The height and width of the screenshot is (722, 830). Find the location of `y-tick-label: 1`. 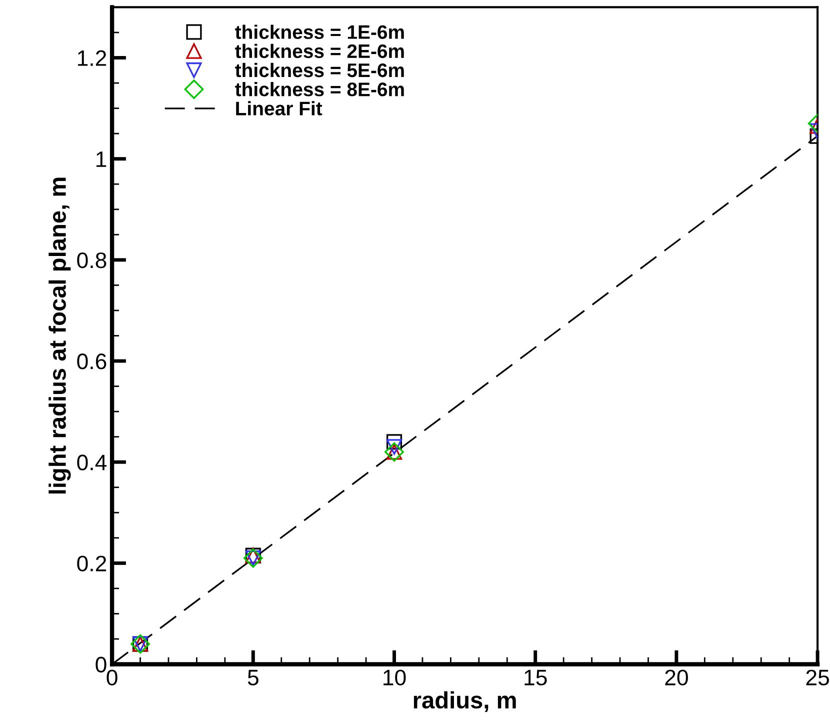

y-tick-label: 1 is located at coordinates (101, 159).